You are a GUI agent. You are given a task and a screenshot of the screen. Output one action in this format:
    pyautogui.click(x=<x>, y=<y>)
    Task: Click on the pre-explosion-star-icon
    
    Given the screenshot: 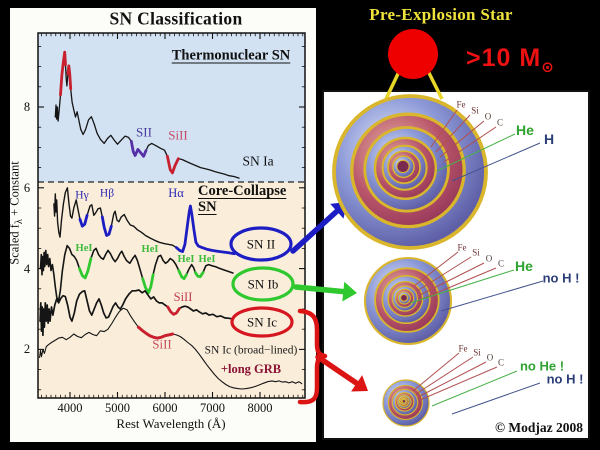 What is the action you would take?
    pyautogui.click(x=413, y=54)
    